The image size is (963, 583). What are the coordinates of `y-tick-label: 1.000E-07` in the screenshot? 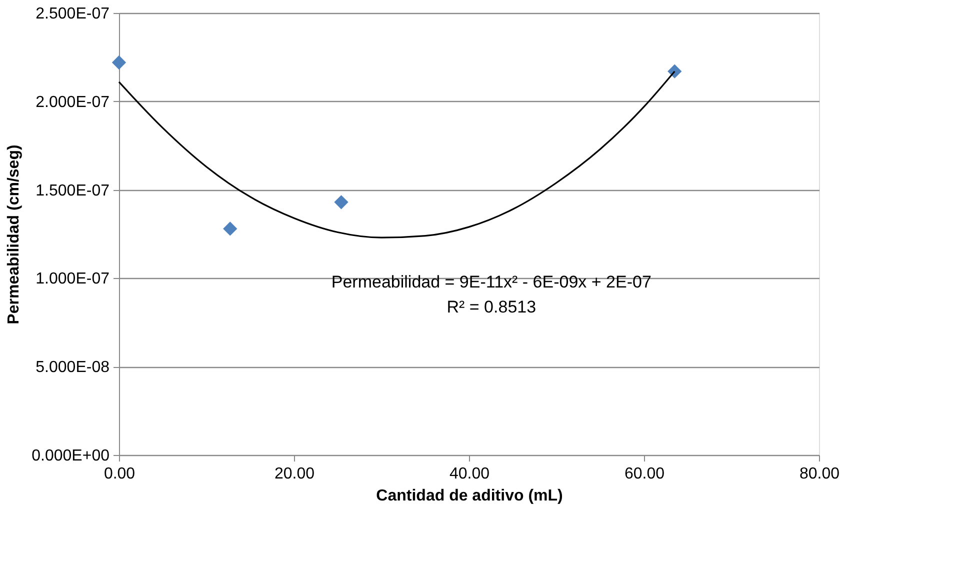 It's located at (73, 279).